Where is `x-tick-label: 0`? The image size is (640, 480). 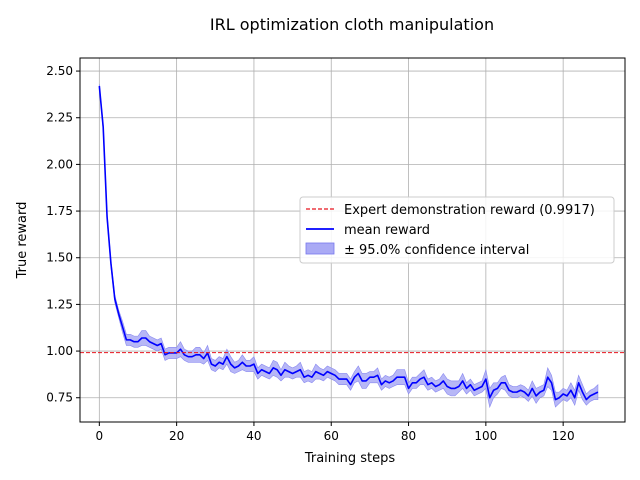 x-tick-label: 0 is located at coordinates (100, 436).